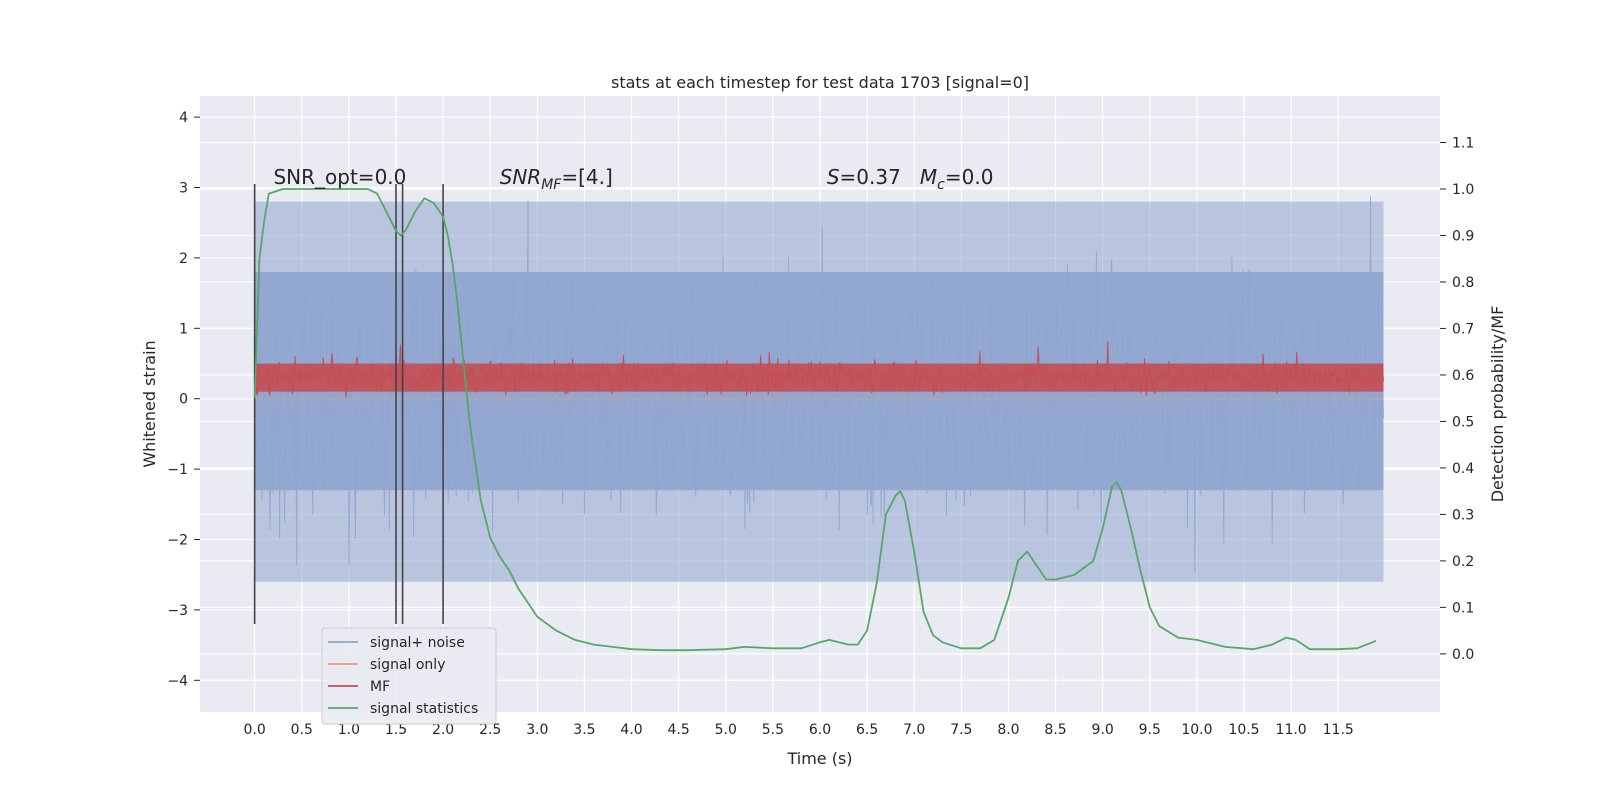  Describe the element at coordinates (177, 470) in the screenshot. I see `y-tick-label: −1` at that location.